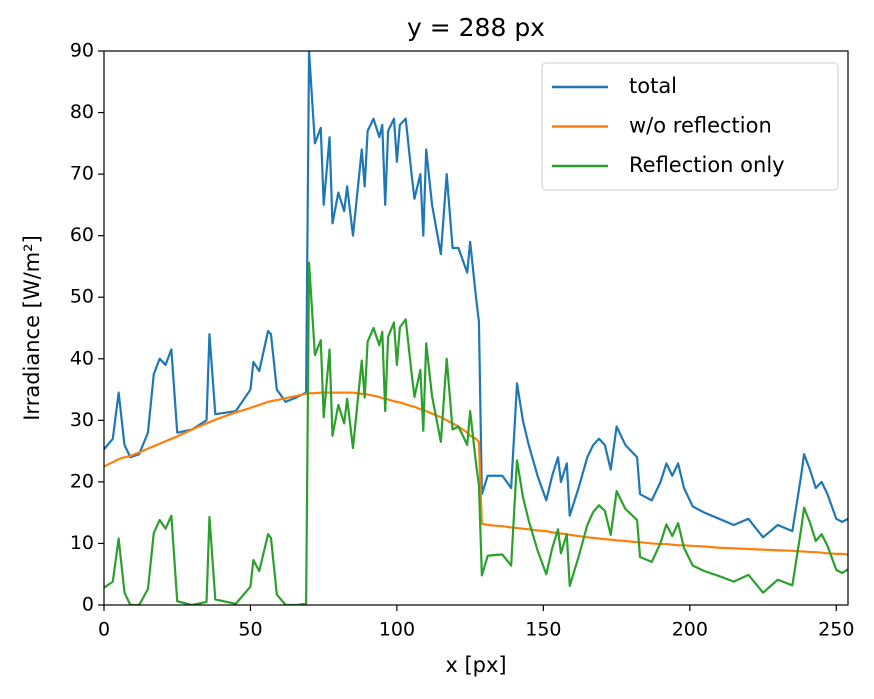 Image resolution: width=874 pixels, height=699 pixels. I want to click on legend-label: Reflection only, so click(707, 165).